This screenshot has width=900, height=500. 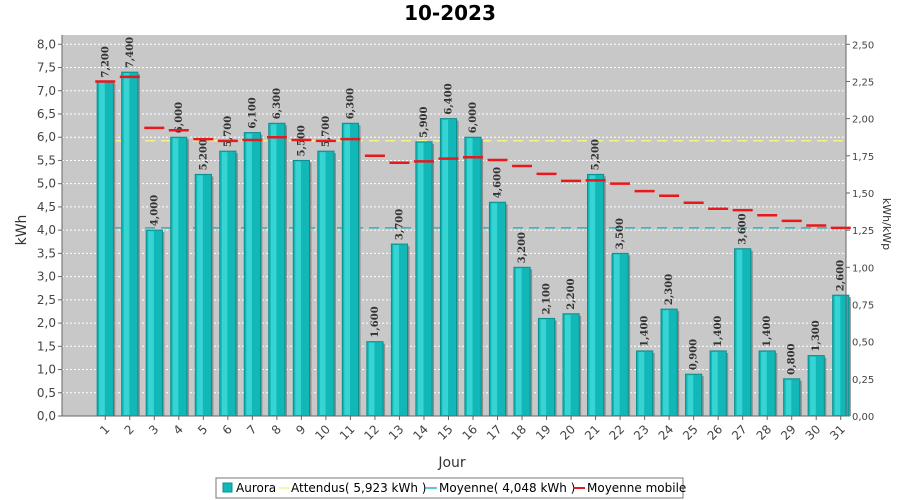 I want to click on x-tick-label: 2, so click(x=129, y=429).